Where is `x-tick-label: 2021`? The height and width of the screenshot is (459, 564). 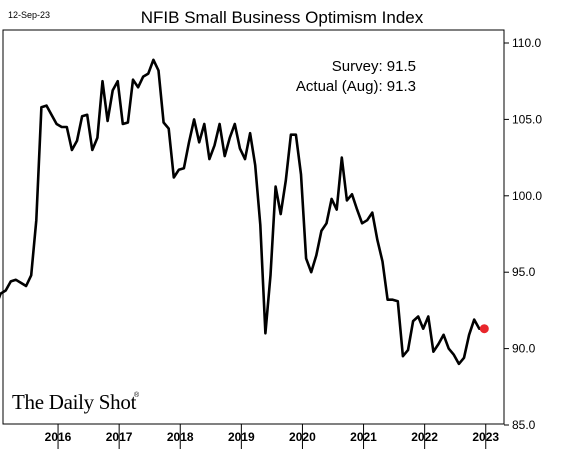 x-tick-label: 2021 is located at coordinates (363, 437).